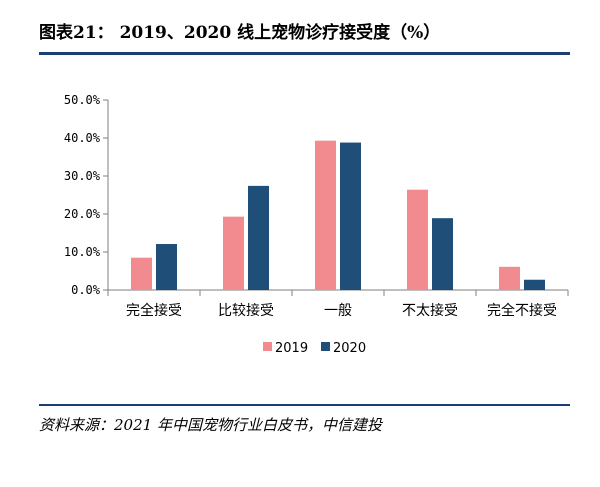 This screenshot has height=487, width=600. I want to click on title-rule, so click(304, 53).